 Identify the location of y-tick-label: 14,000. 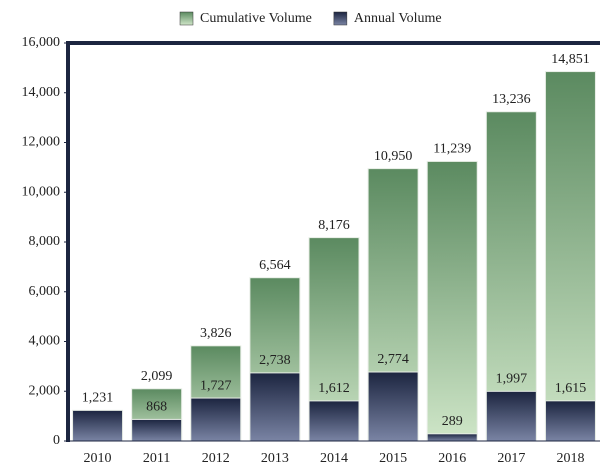
(41, 92).